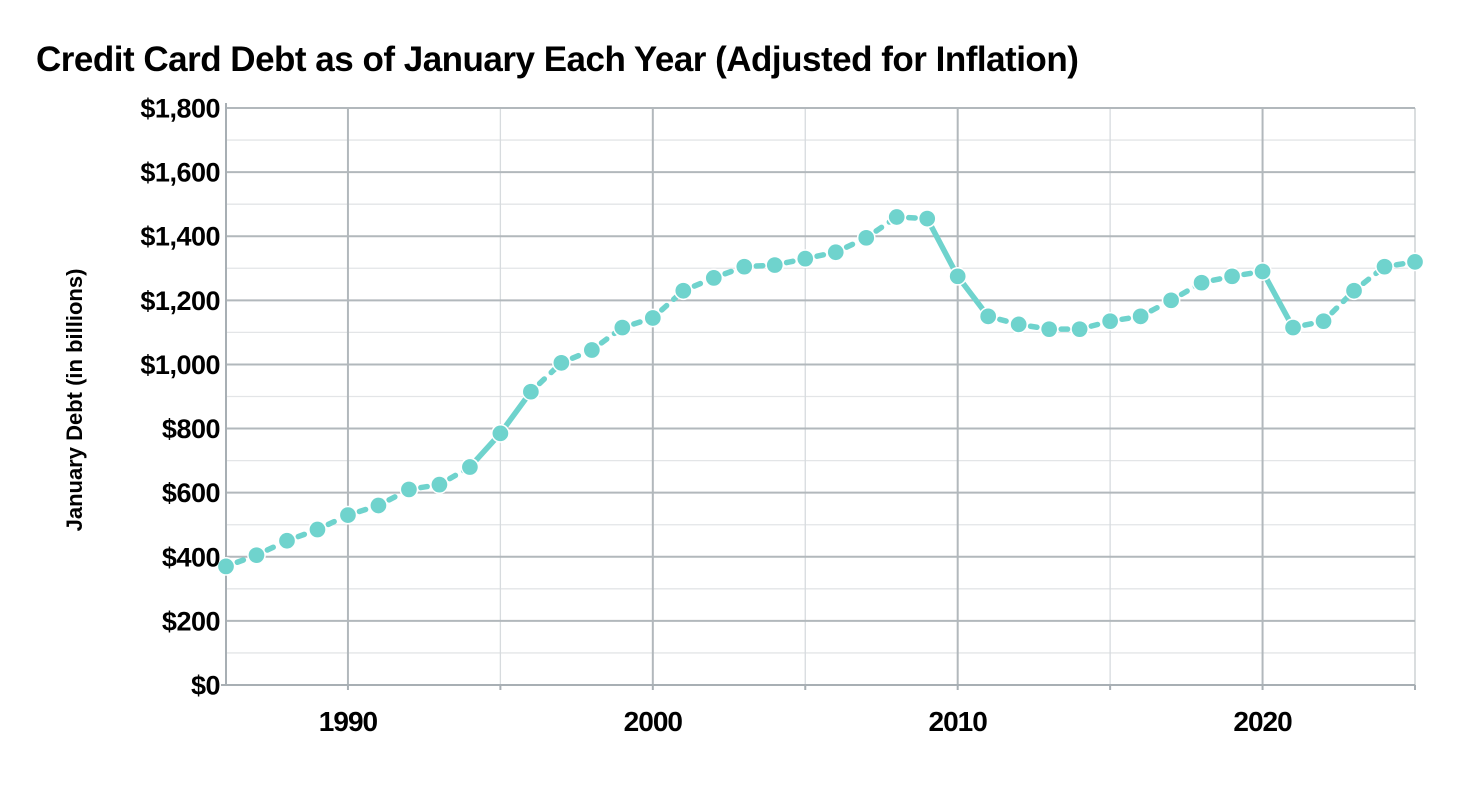  What do you see at coordinates (653, 721) in the screenshot?
I see `x-tick-label: 2000` at bounding box center [653, 721].